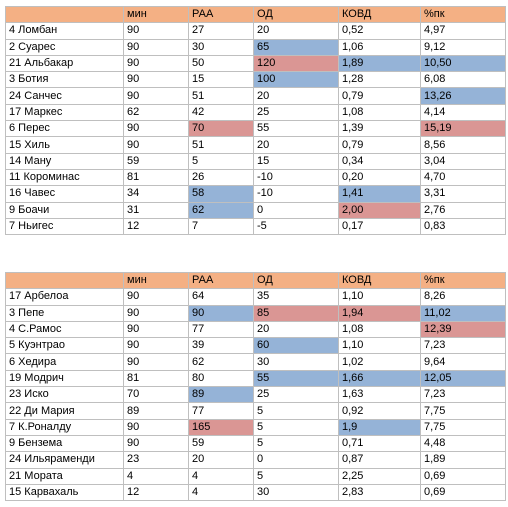 The height and width of the screenshot is (507, 508). I want to click on data-row: 4 Ломбан 90 27 20 0,52 4,97, so click(255, 31).